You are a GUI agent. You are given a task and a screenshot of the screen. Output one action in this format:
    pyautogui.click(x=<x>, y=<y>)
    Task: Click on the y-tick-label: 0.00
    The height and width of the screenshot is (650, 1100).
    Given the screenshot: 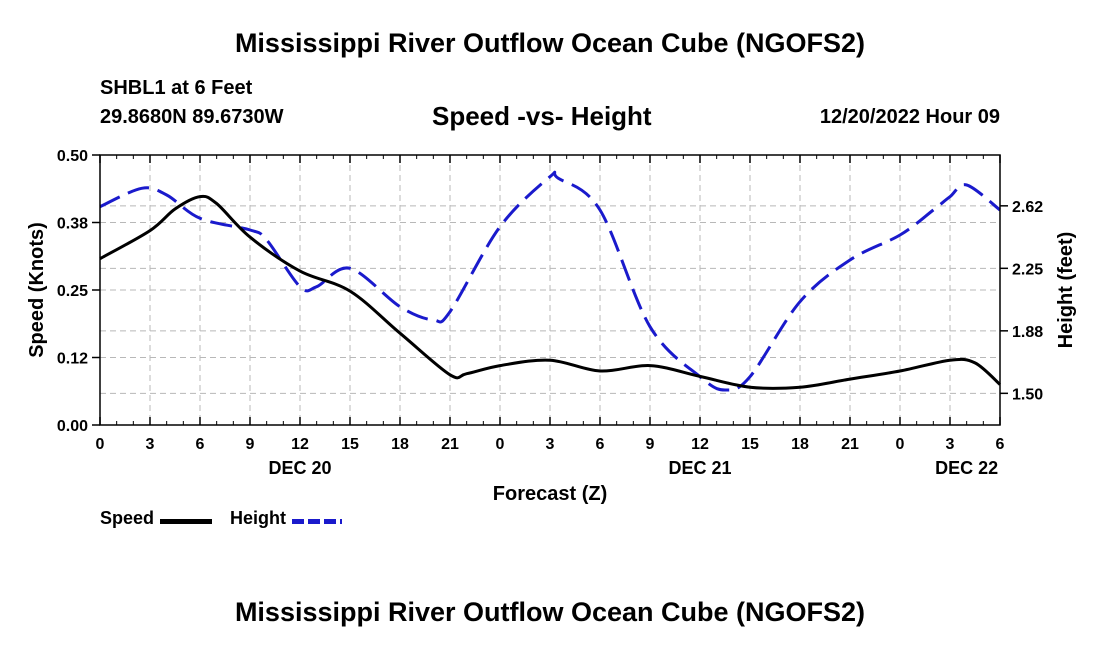 What is the action you would take?
    pyautogui.click(x=72, y=426)
    